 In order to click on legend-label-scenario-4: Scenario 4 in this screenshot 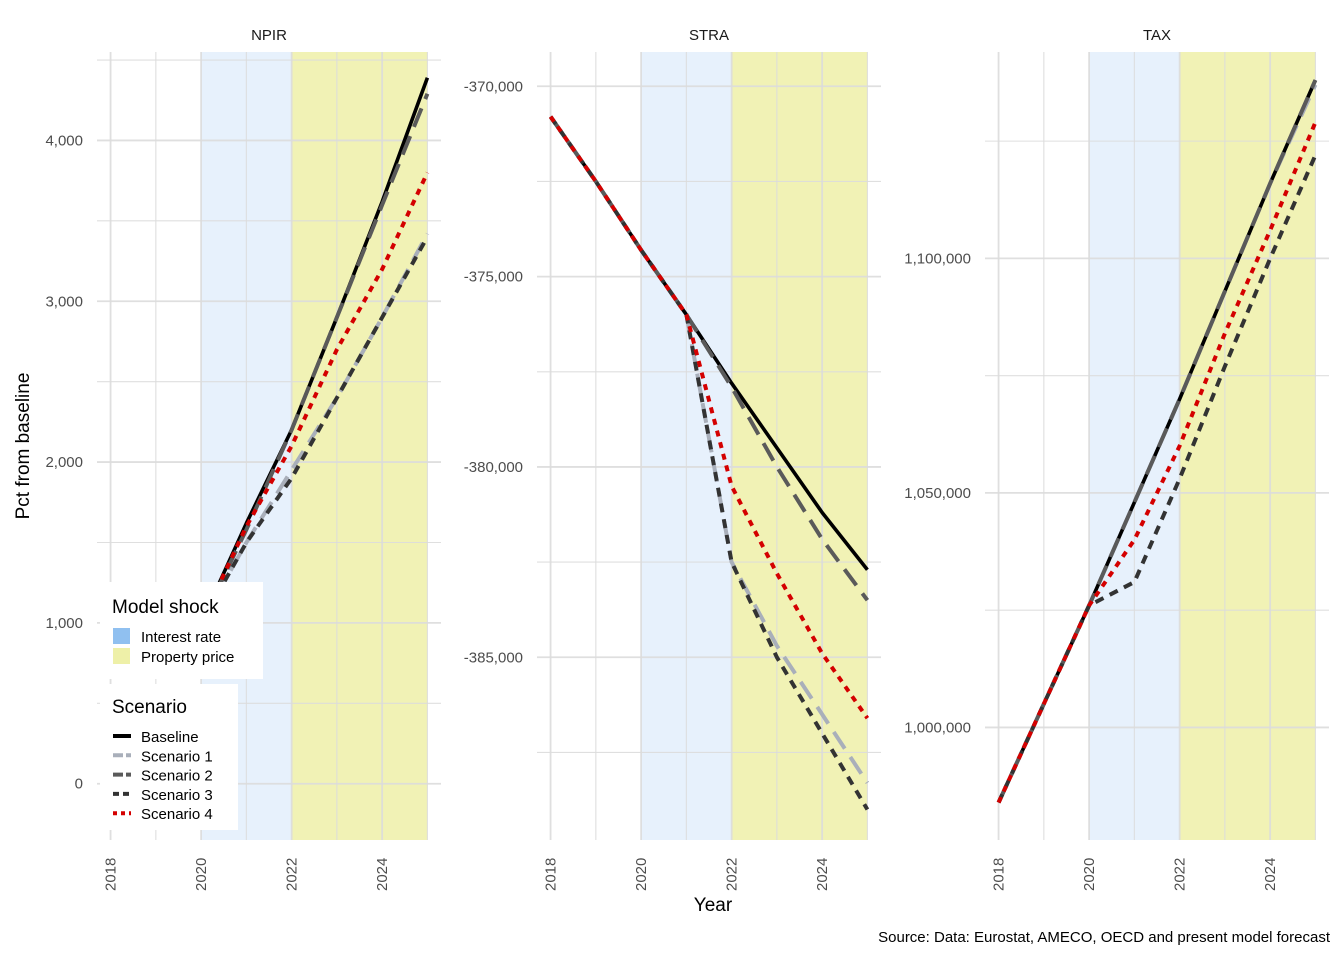, I will do `click(177, 814)`.